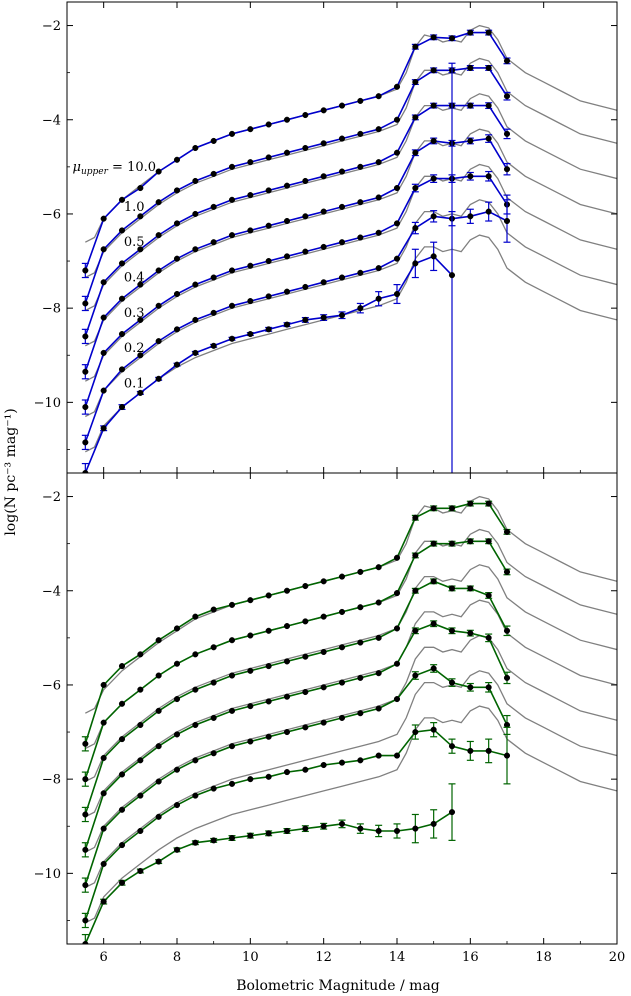  I want to click on top-y-tick-label: −6, so click(51, 214).